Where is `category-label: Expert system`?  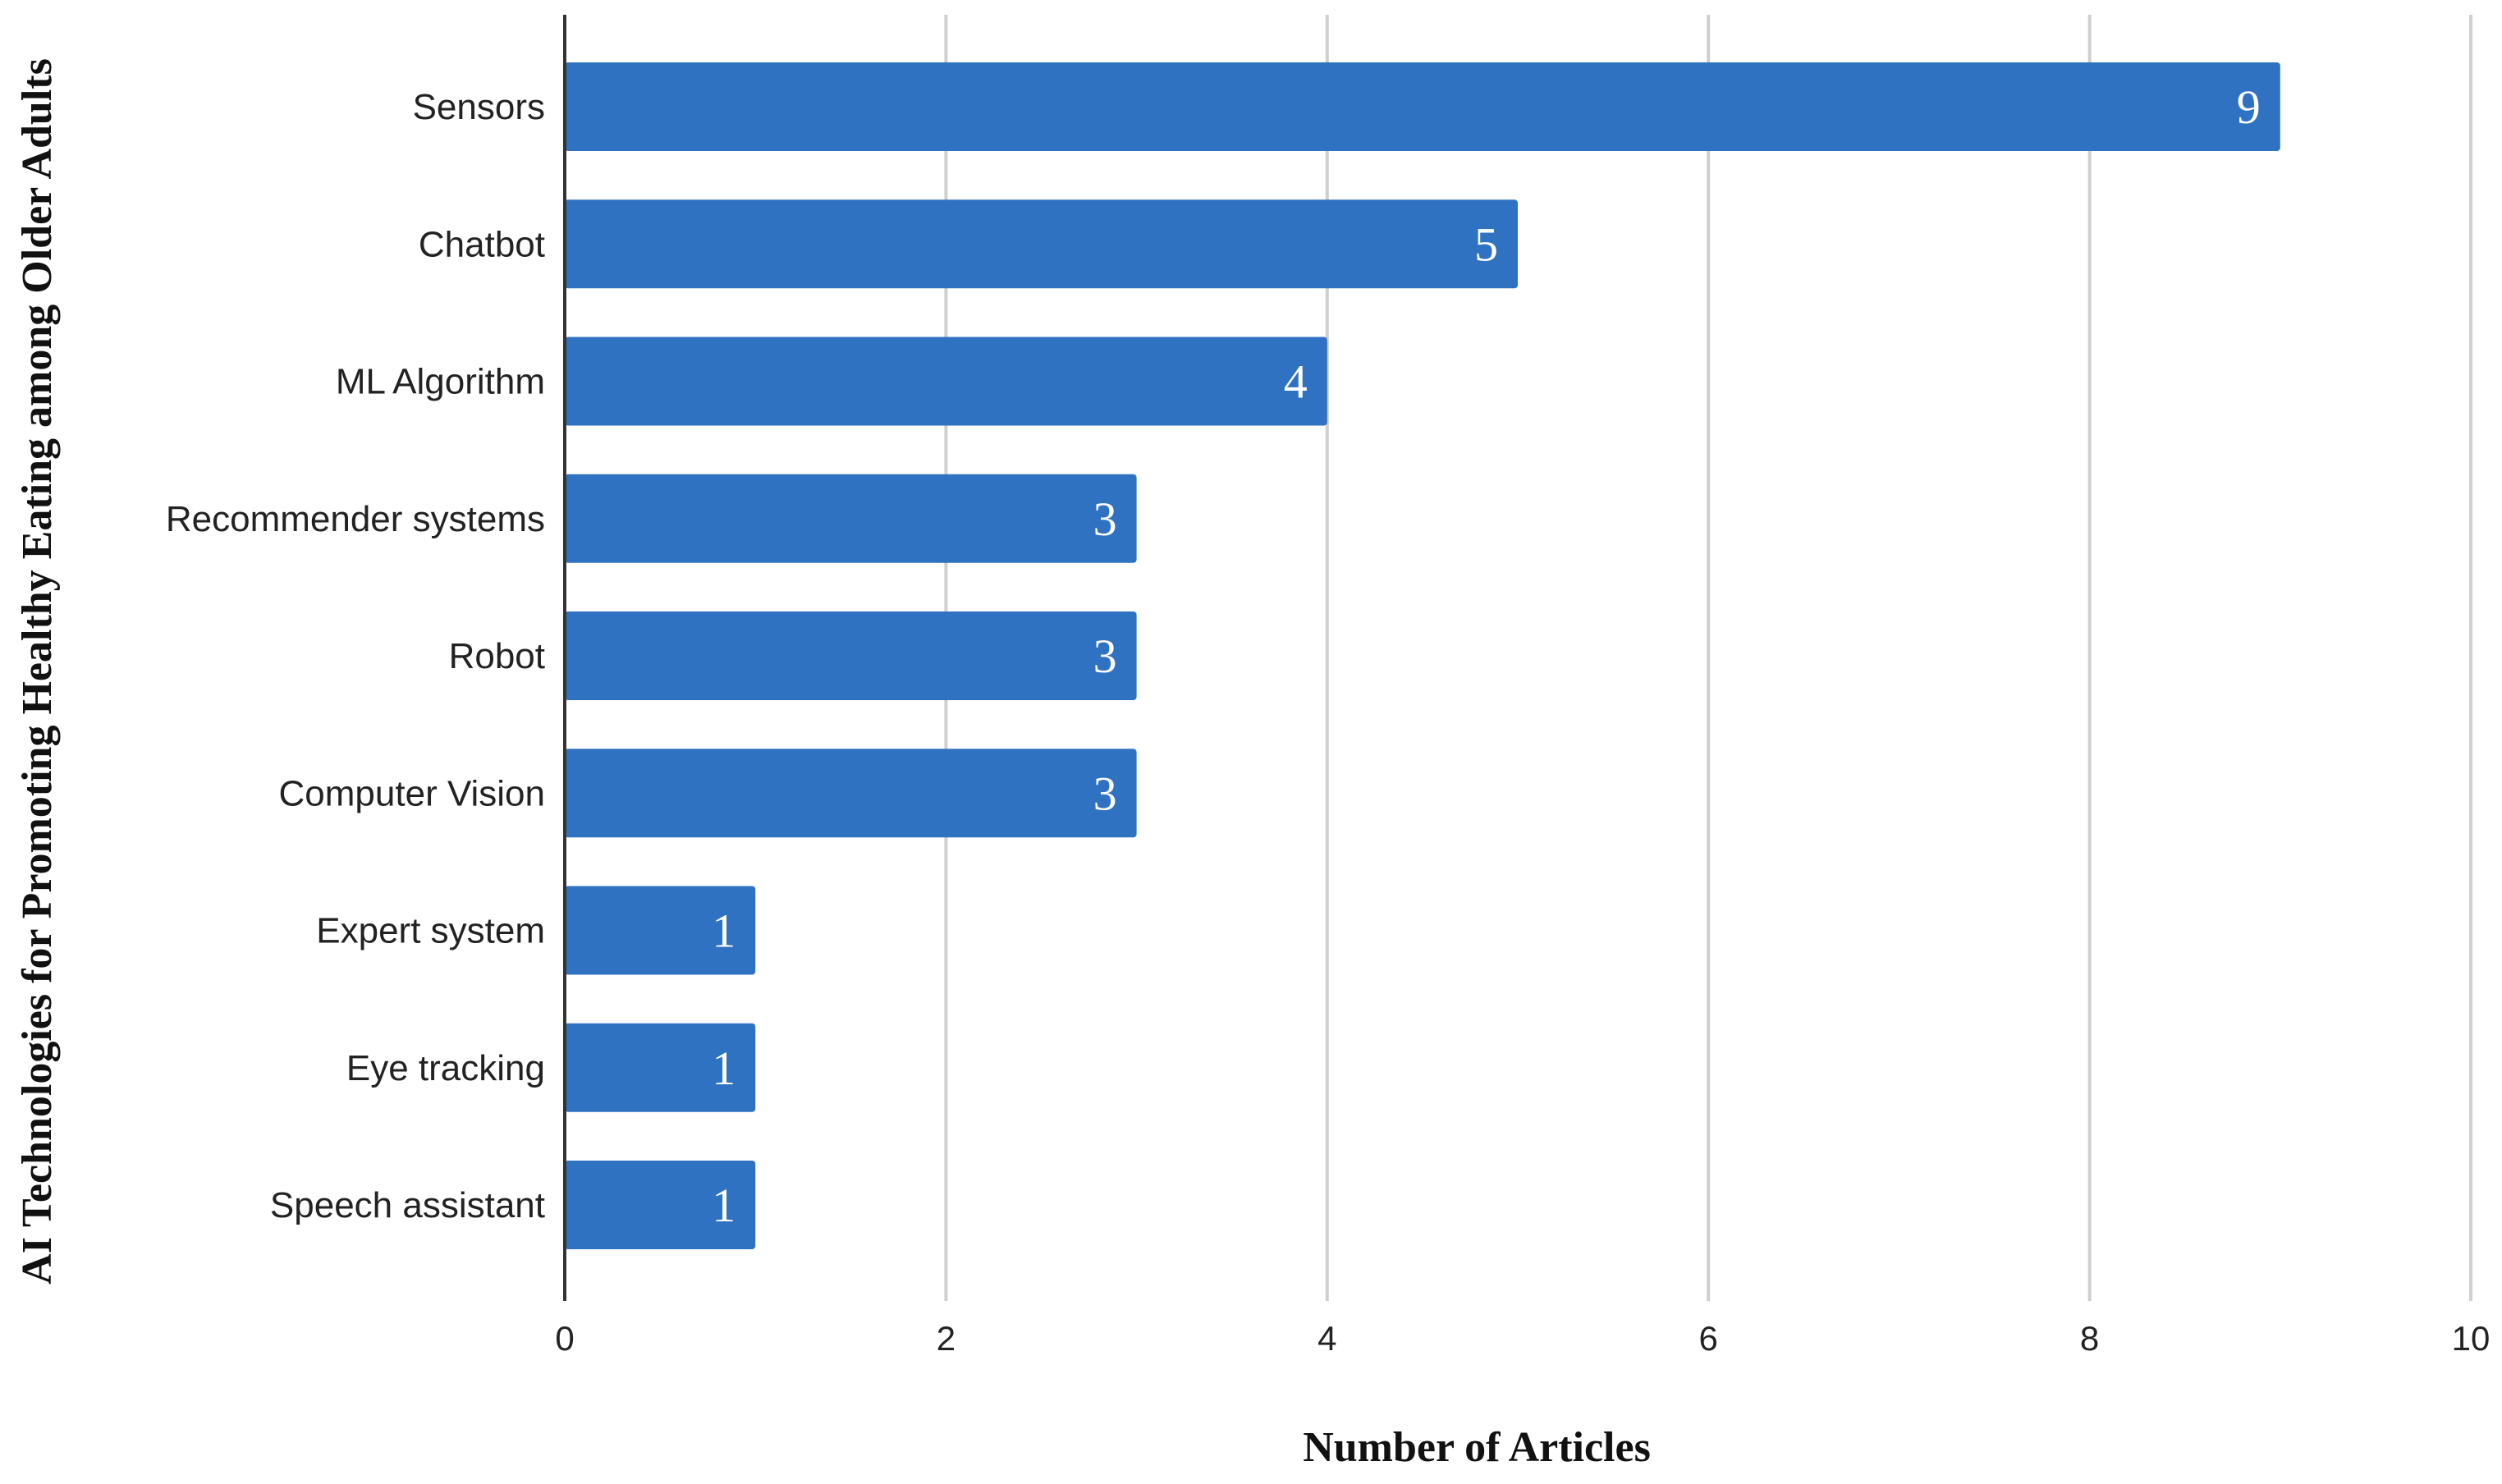 category-label: Expert system is located at coordinates (430, 931).